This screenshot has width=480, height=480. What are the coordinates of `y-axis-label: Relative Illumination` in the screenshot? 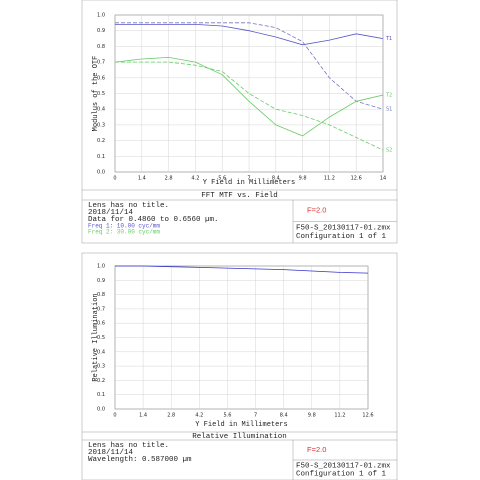 It's located at (96, 337).